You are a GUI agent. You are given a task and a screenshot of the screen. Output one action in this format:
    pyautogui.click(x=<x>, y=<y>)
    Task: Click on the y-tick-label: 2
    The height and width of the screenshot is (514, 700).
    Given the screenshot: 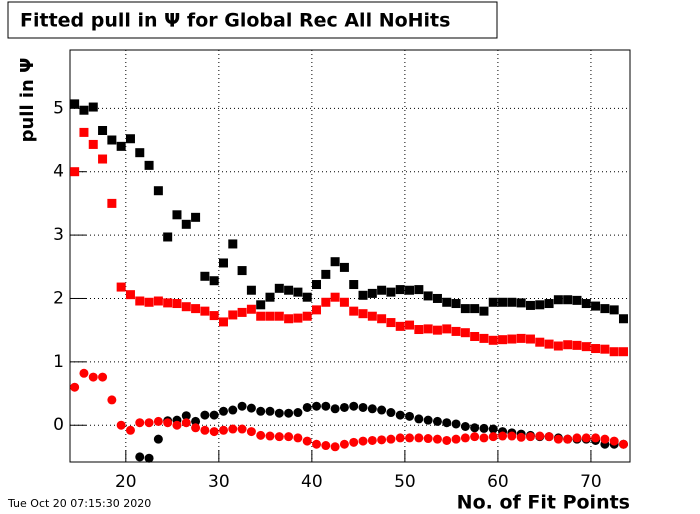 What is the action you would take?
    pyautogui.click(x=58, y=298)
    